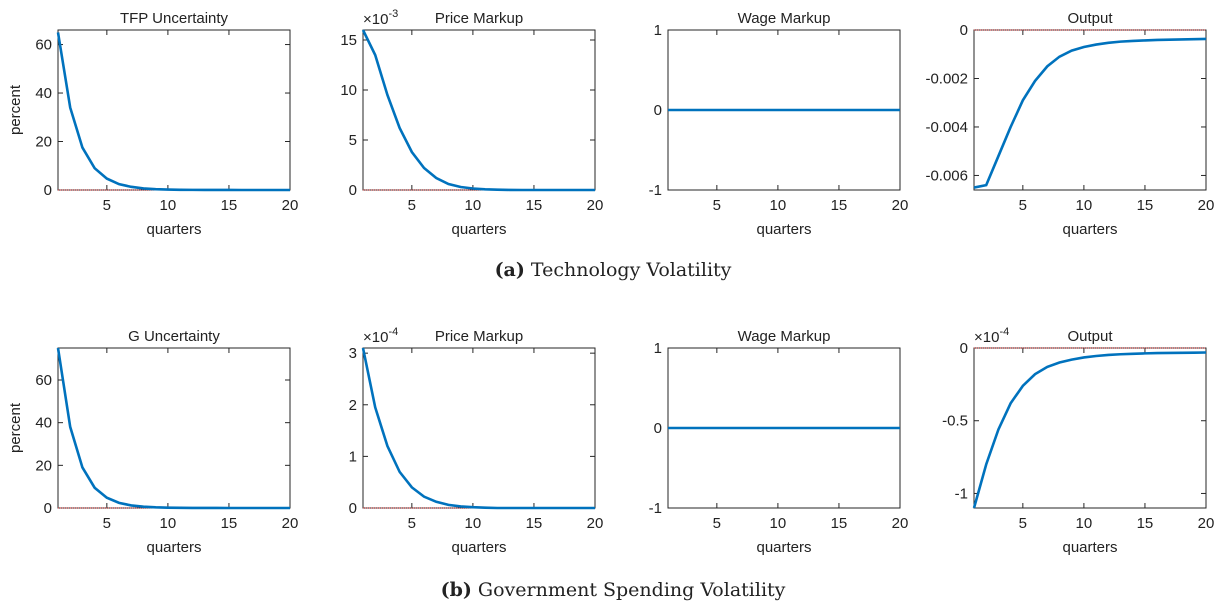  I want to click on y-tick-label: -0.002, so click(946, 78).